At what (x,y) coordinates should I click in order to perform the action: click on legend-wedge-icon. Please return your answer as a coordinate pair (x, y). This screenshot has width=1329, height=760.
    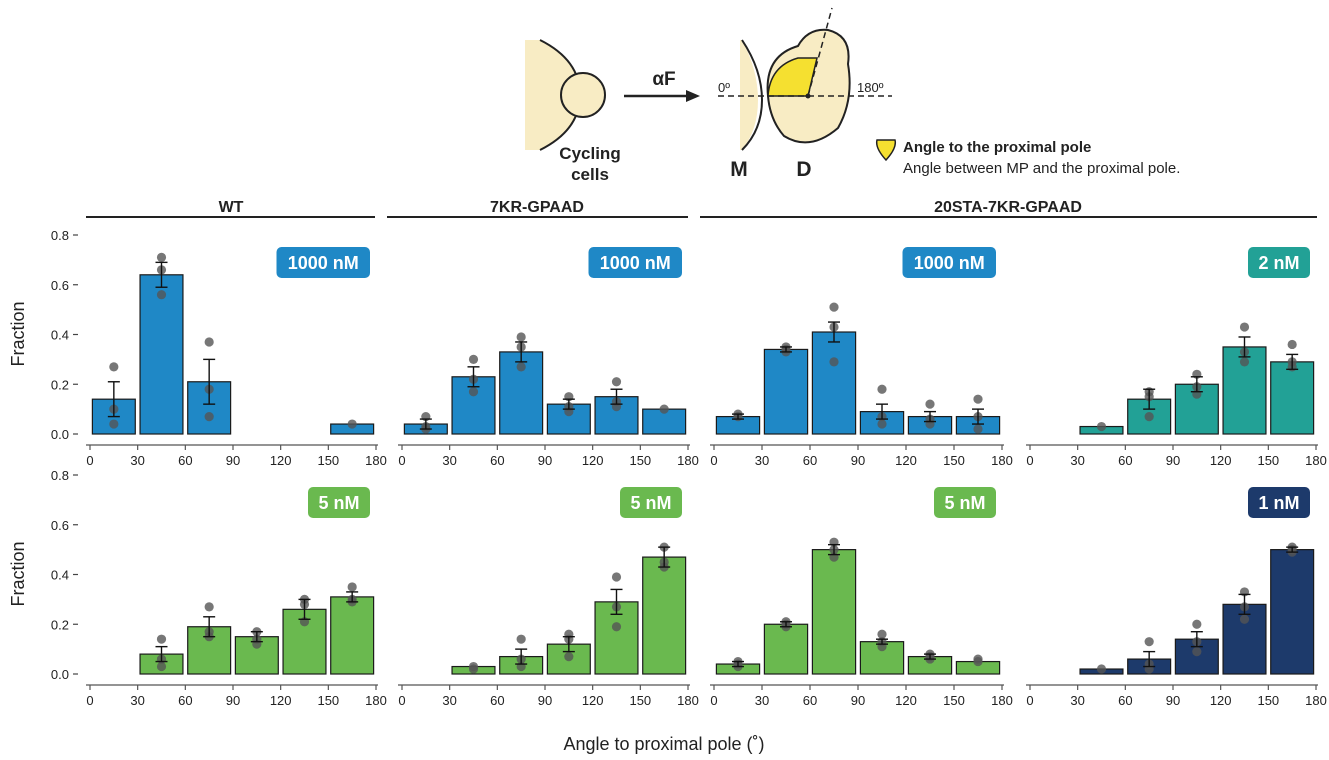
    Looking at the image, I should click on (886, 150).